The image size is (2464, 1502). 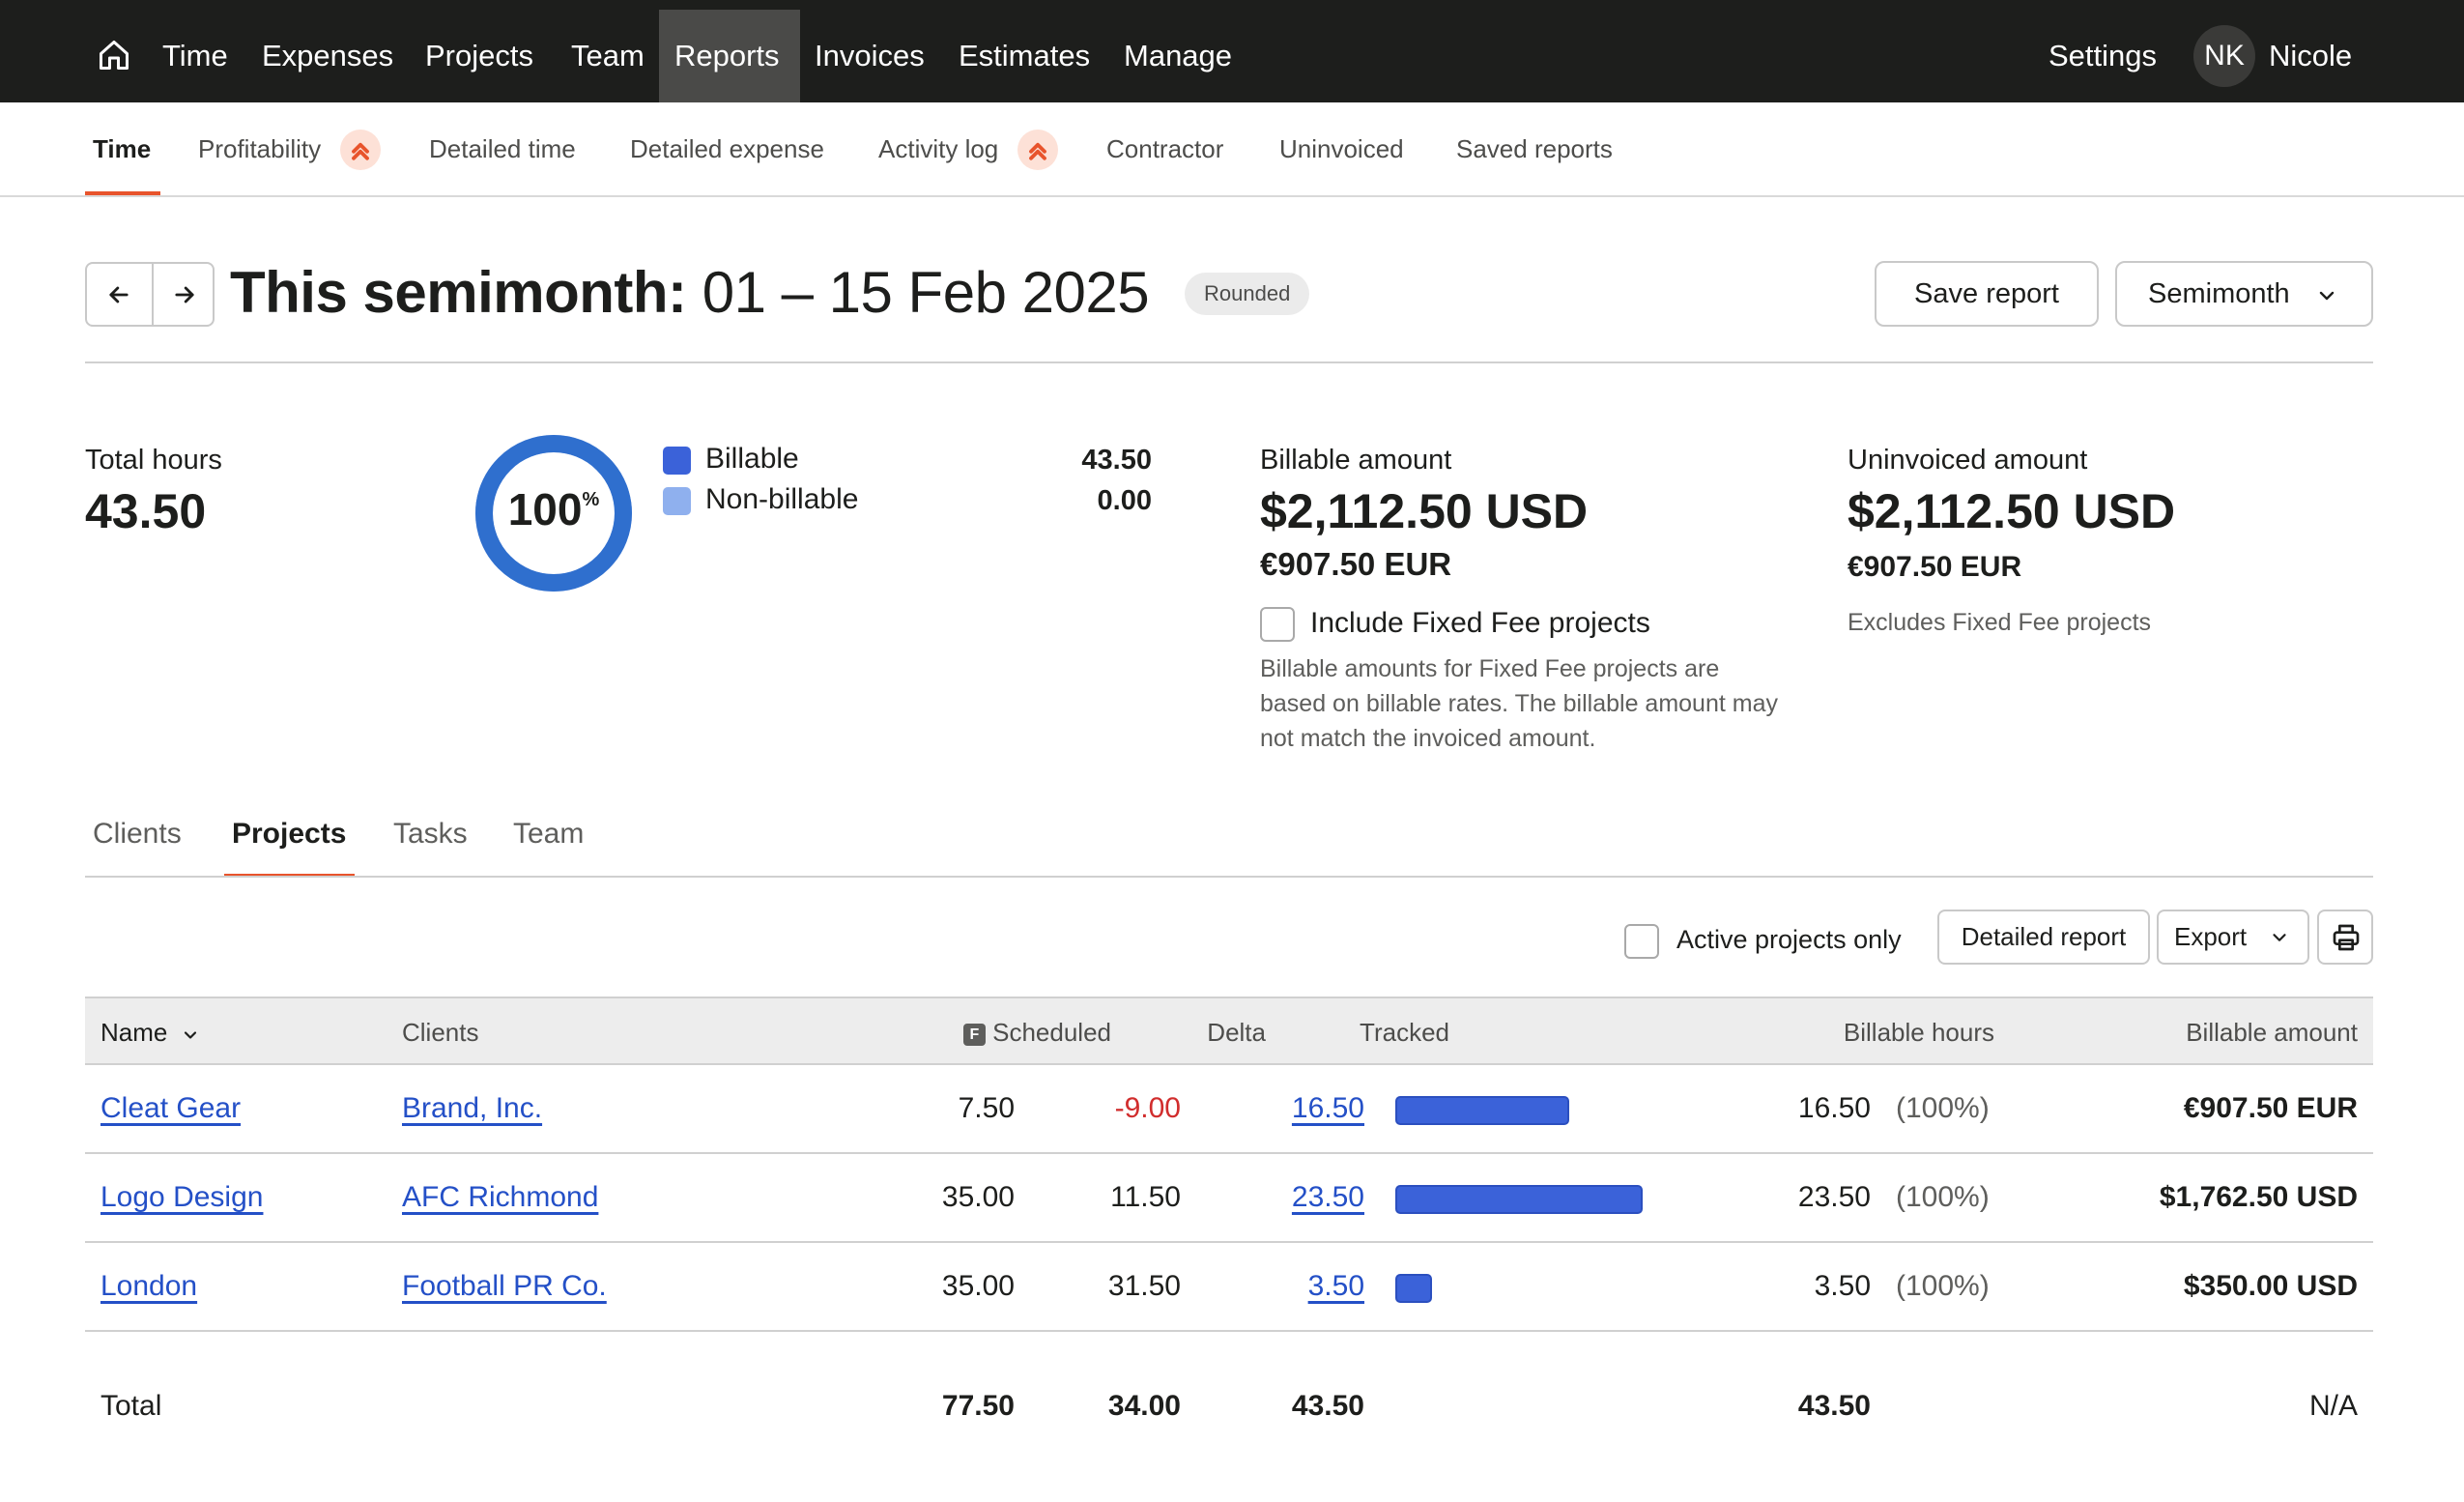 I want to click on total-label: Total, so click(x=131, y=1406).